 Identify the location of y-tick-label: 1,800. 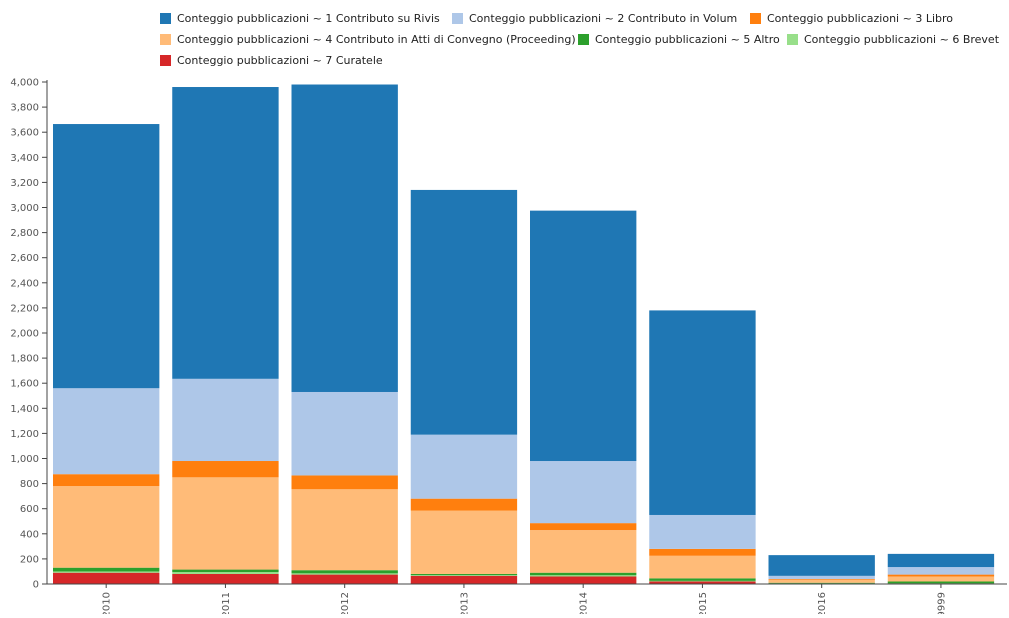
(24, 359).